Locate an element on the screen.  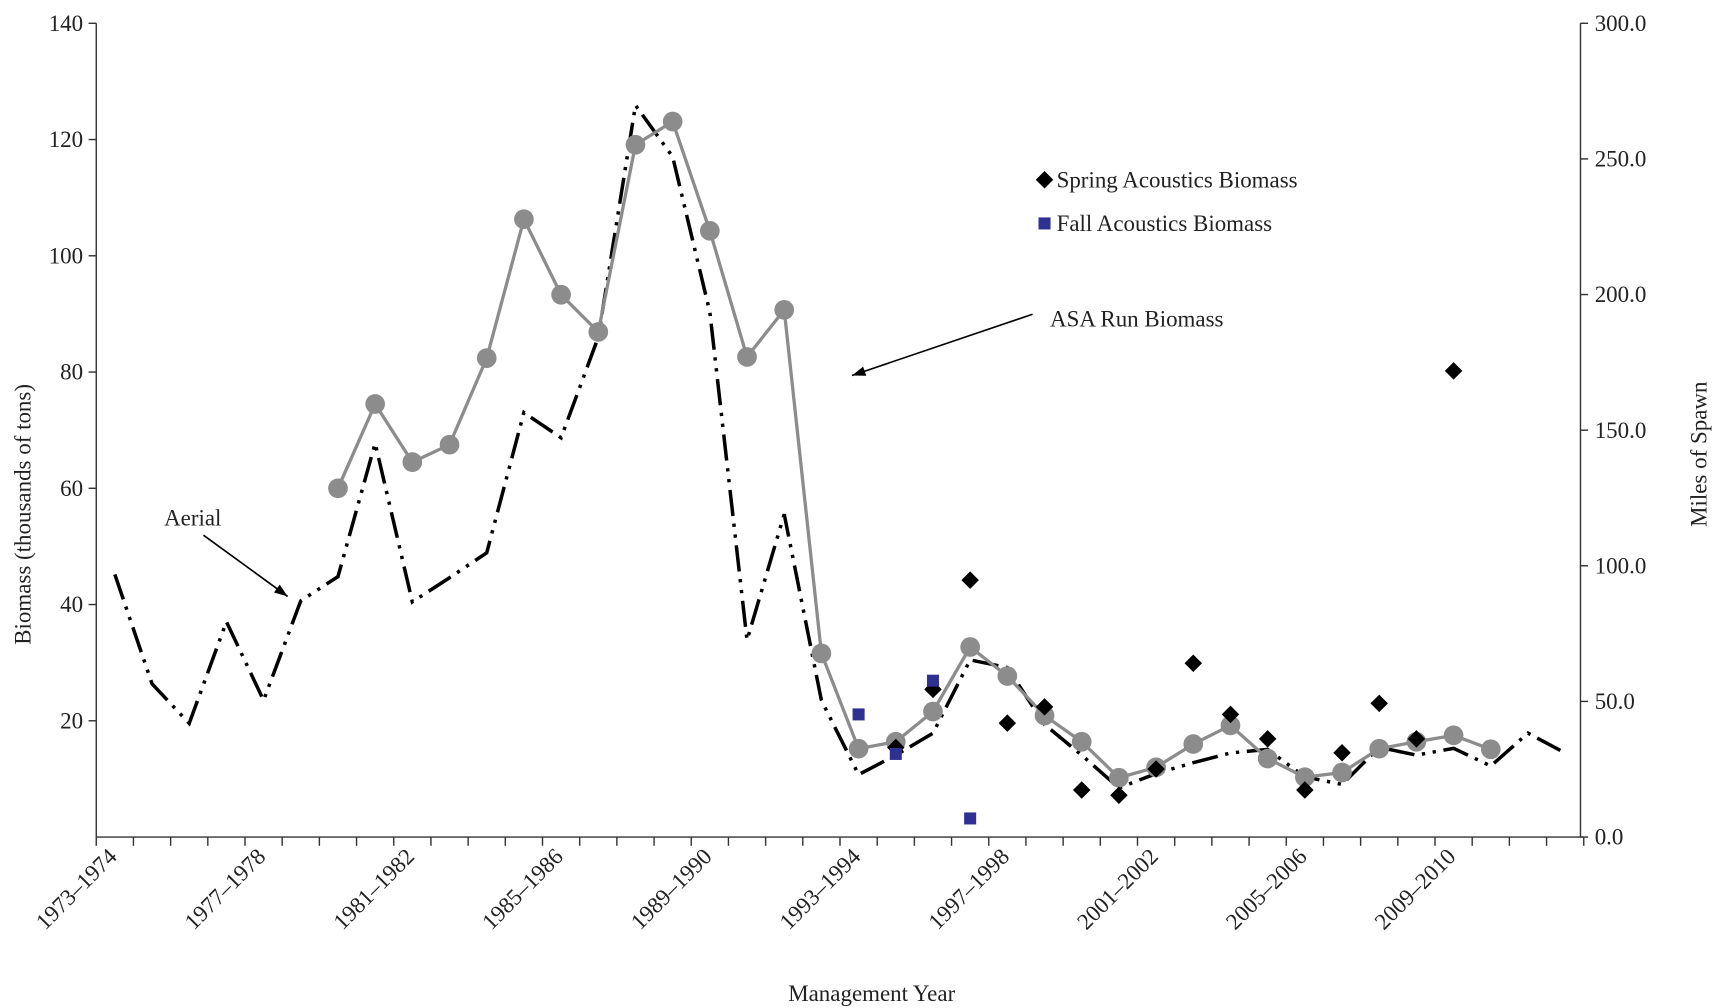
annotation: Aerial is located at coordinates (192, 517).